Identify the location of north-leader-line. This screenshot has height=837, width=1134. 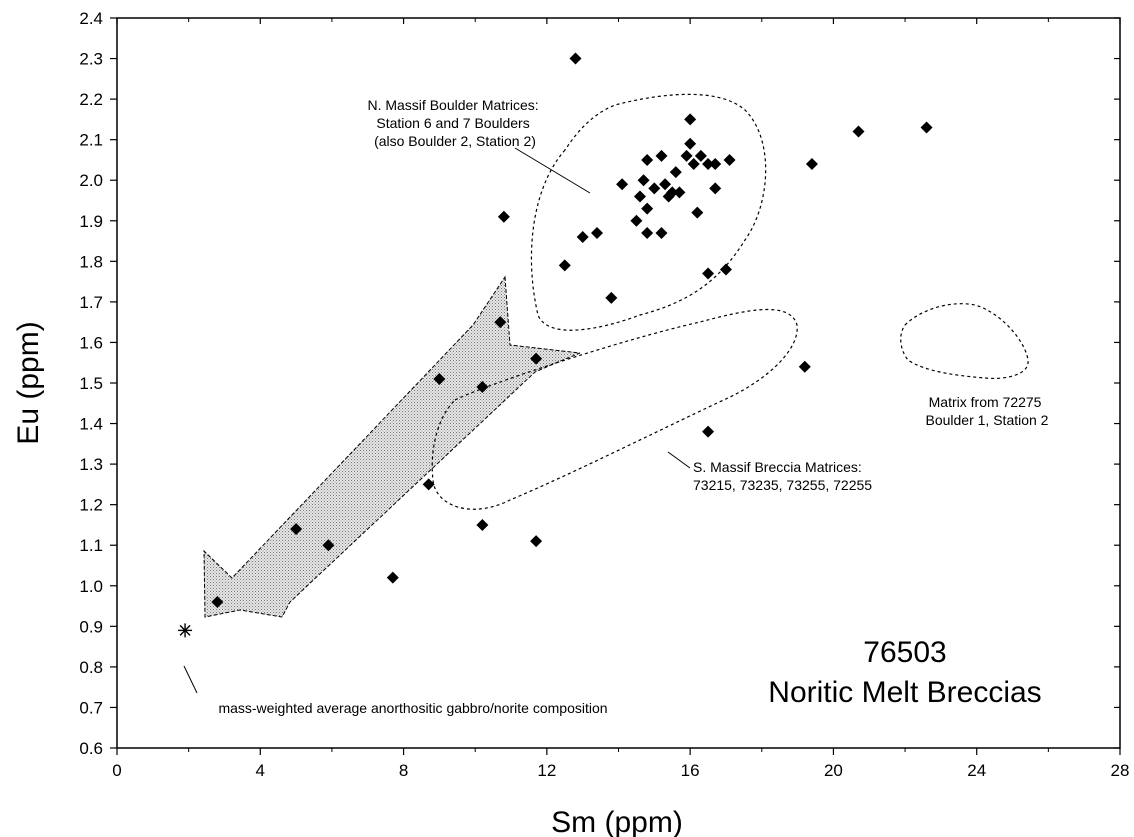
(552, 170).